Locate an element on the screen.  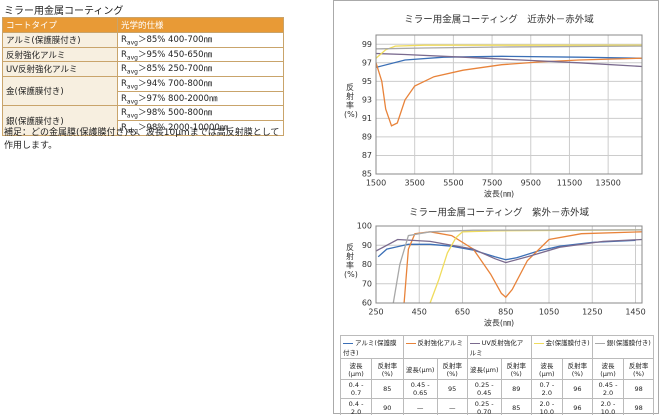
legend-cell: 90 is located at coordinates (387, 406).